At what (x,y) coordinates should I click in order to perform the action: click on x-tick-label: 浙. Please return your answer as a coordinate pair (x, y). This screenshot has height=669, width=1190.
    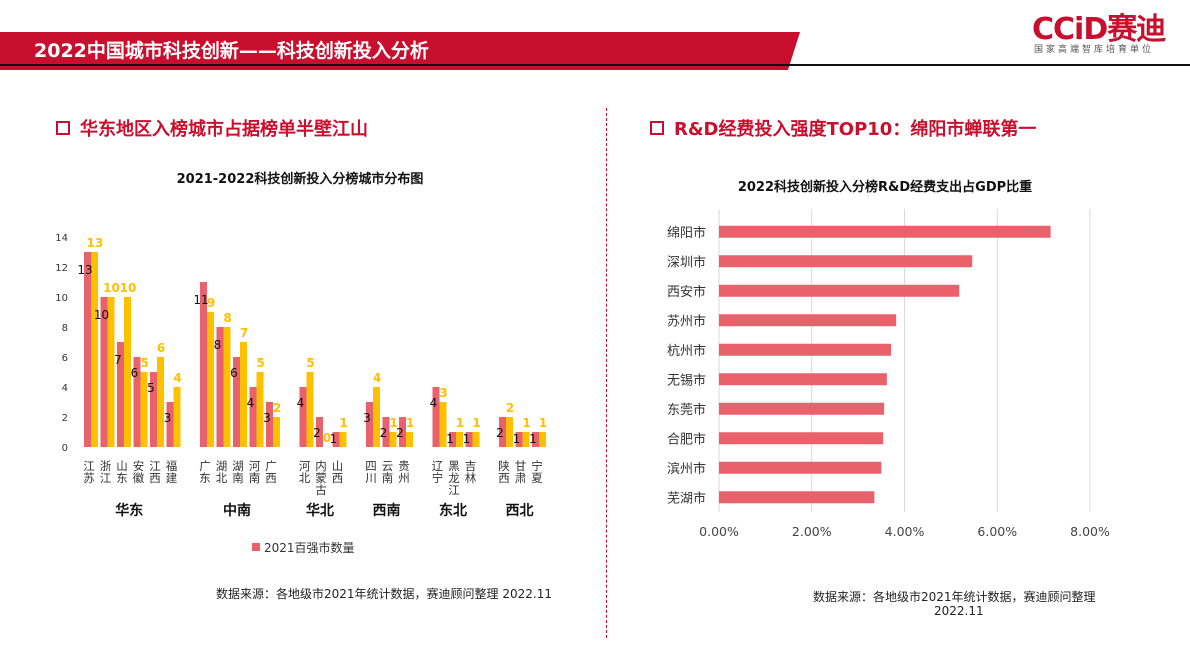
    Looking at the image, I should click on (106, 466).